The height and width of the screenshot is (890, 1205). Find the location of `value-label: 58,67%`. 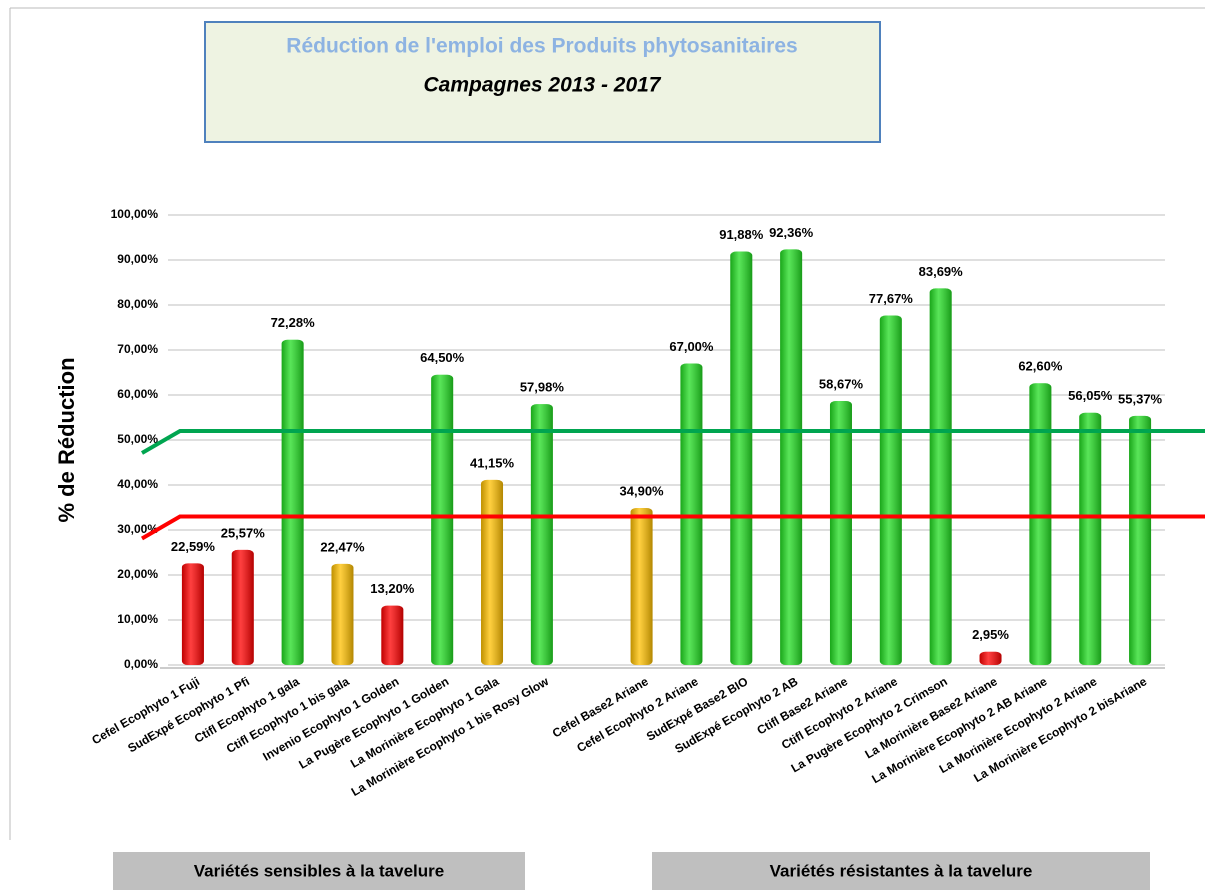

value-label: 58,67% is located at coordinates (841, 383).